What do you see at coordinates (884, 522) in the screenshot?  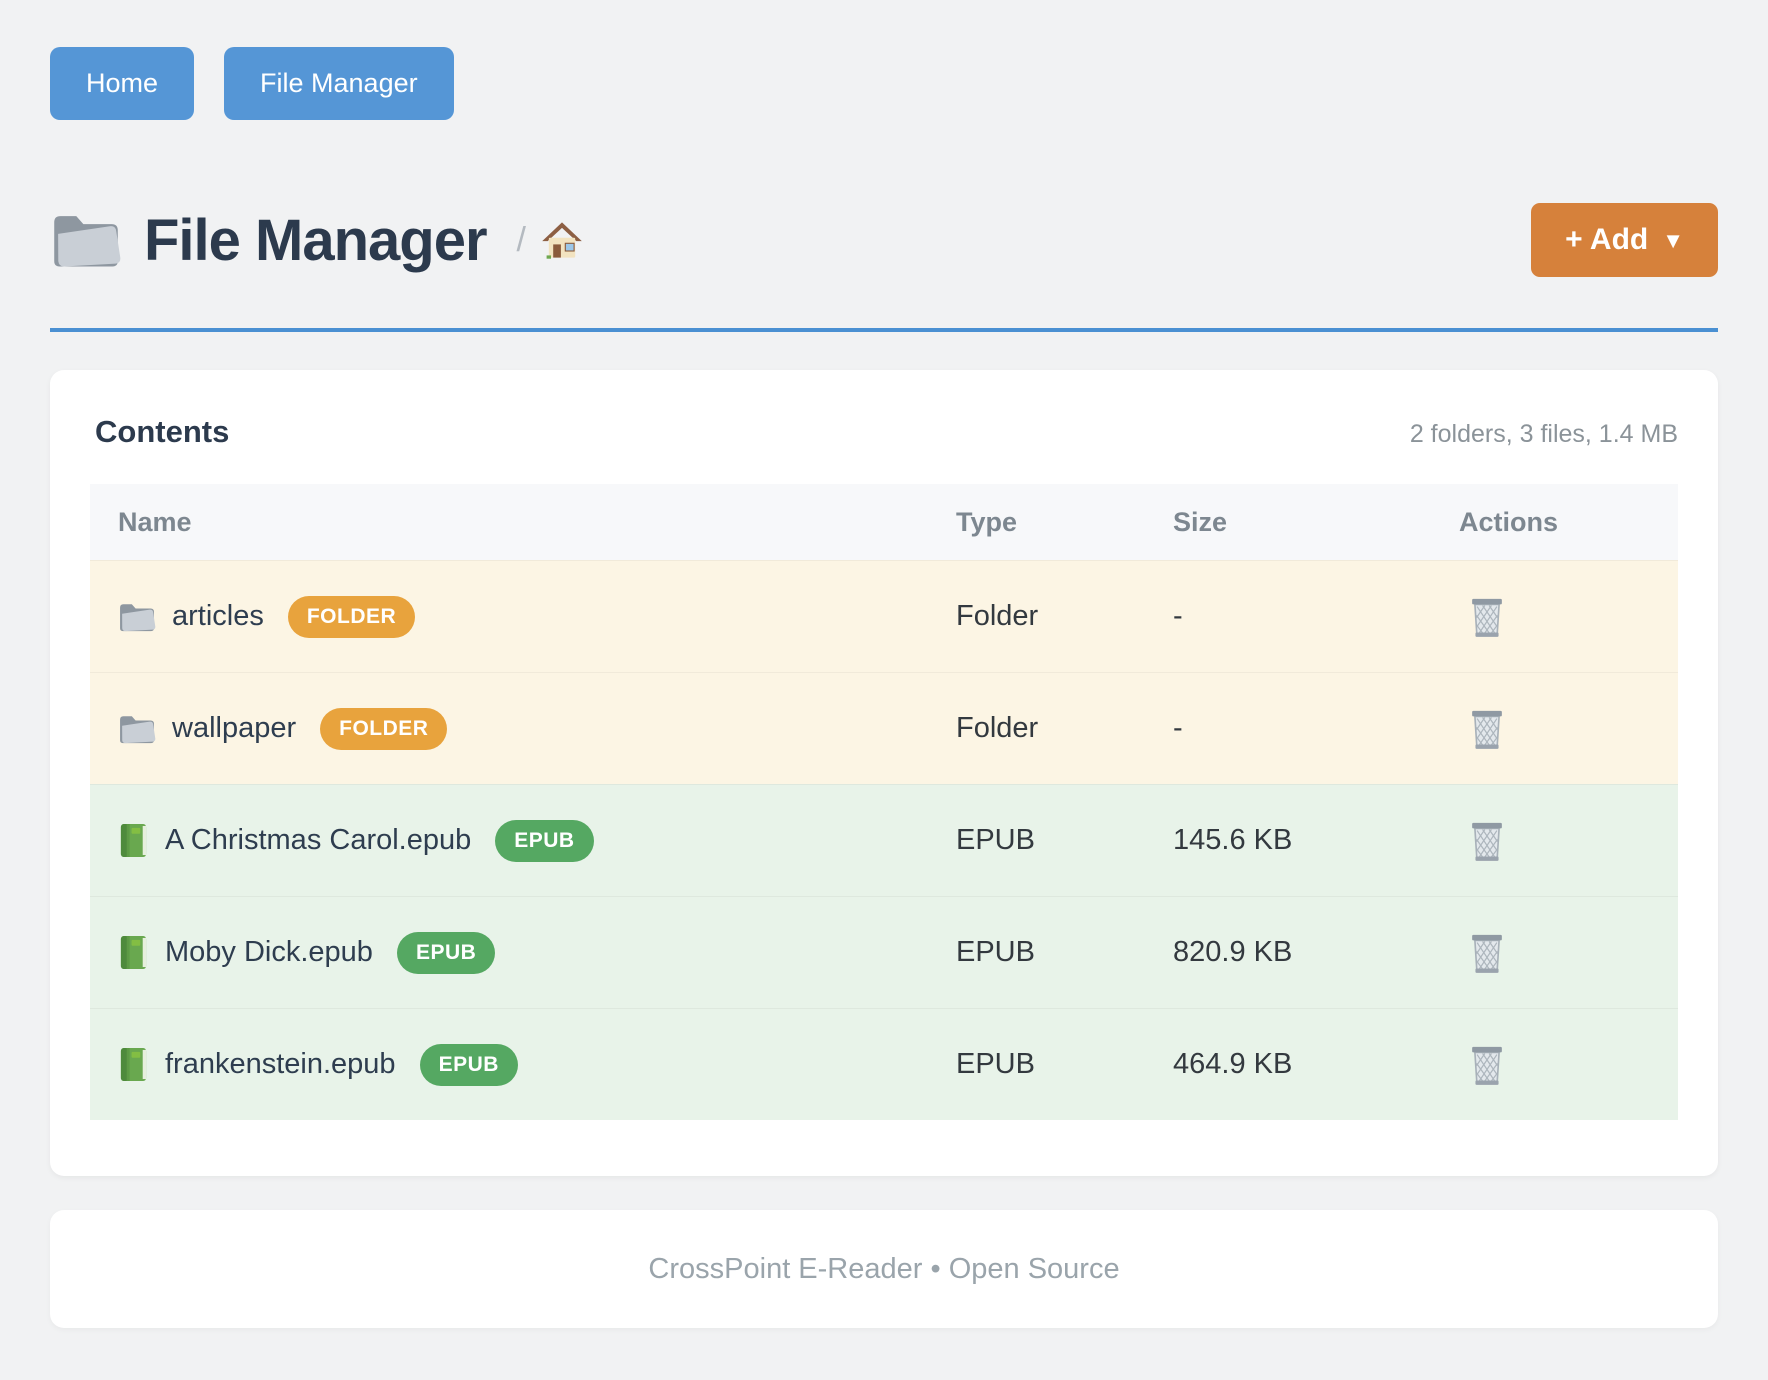 I see `table-header-row: Name Type Size Actions` at bounding box center [884, 522].